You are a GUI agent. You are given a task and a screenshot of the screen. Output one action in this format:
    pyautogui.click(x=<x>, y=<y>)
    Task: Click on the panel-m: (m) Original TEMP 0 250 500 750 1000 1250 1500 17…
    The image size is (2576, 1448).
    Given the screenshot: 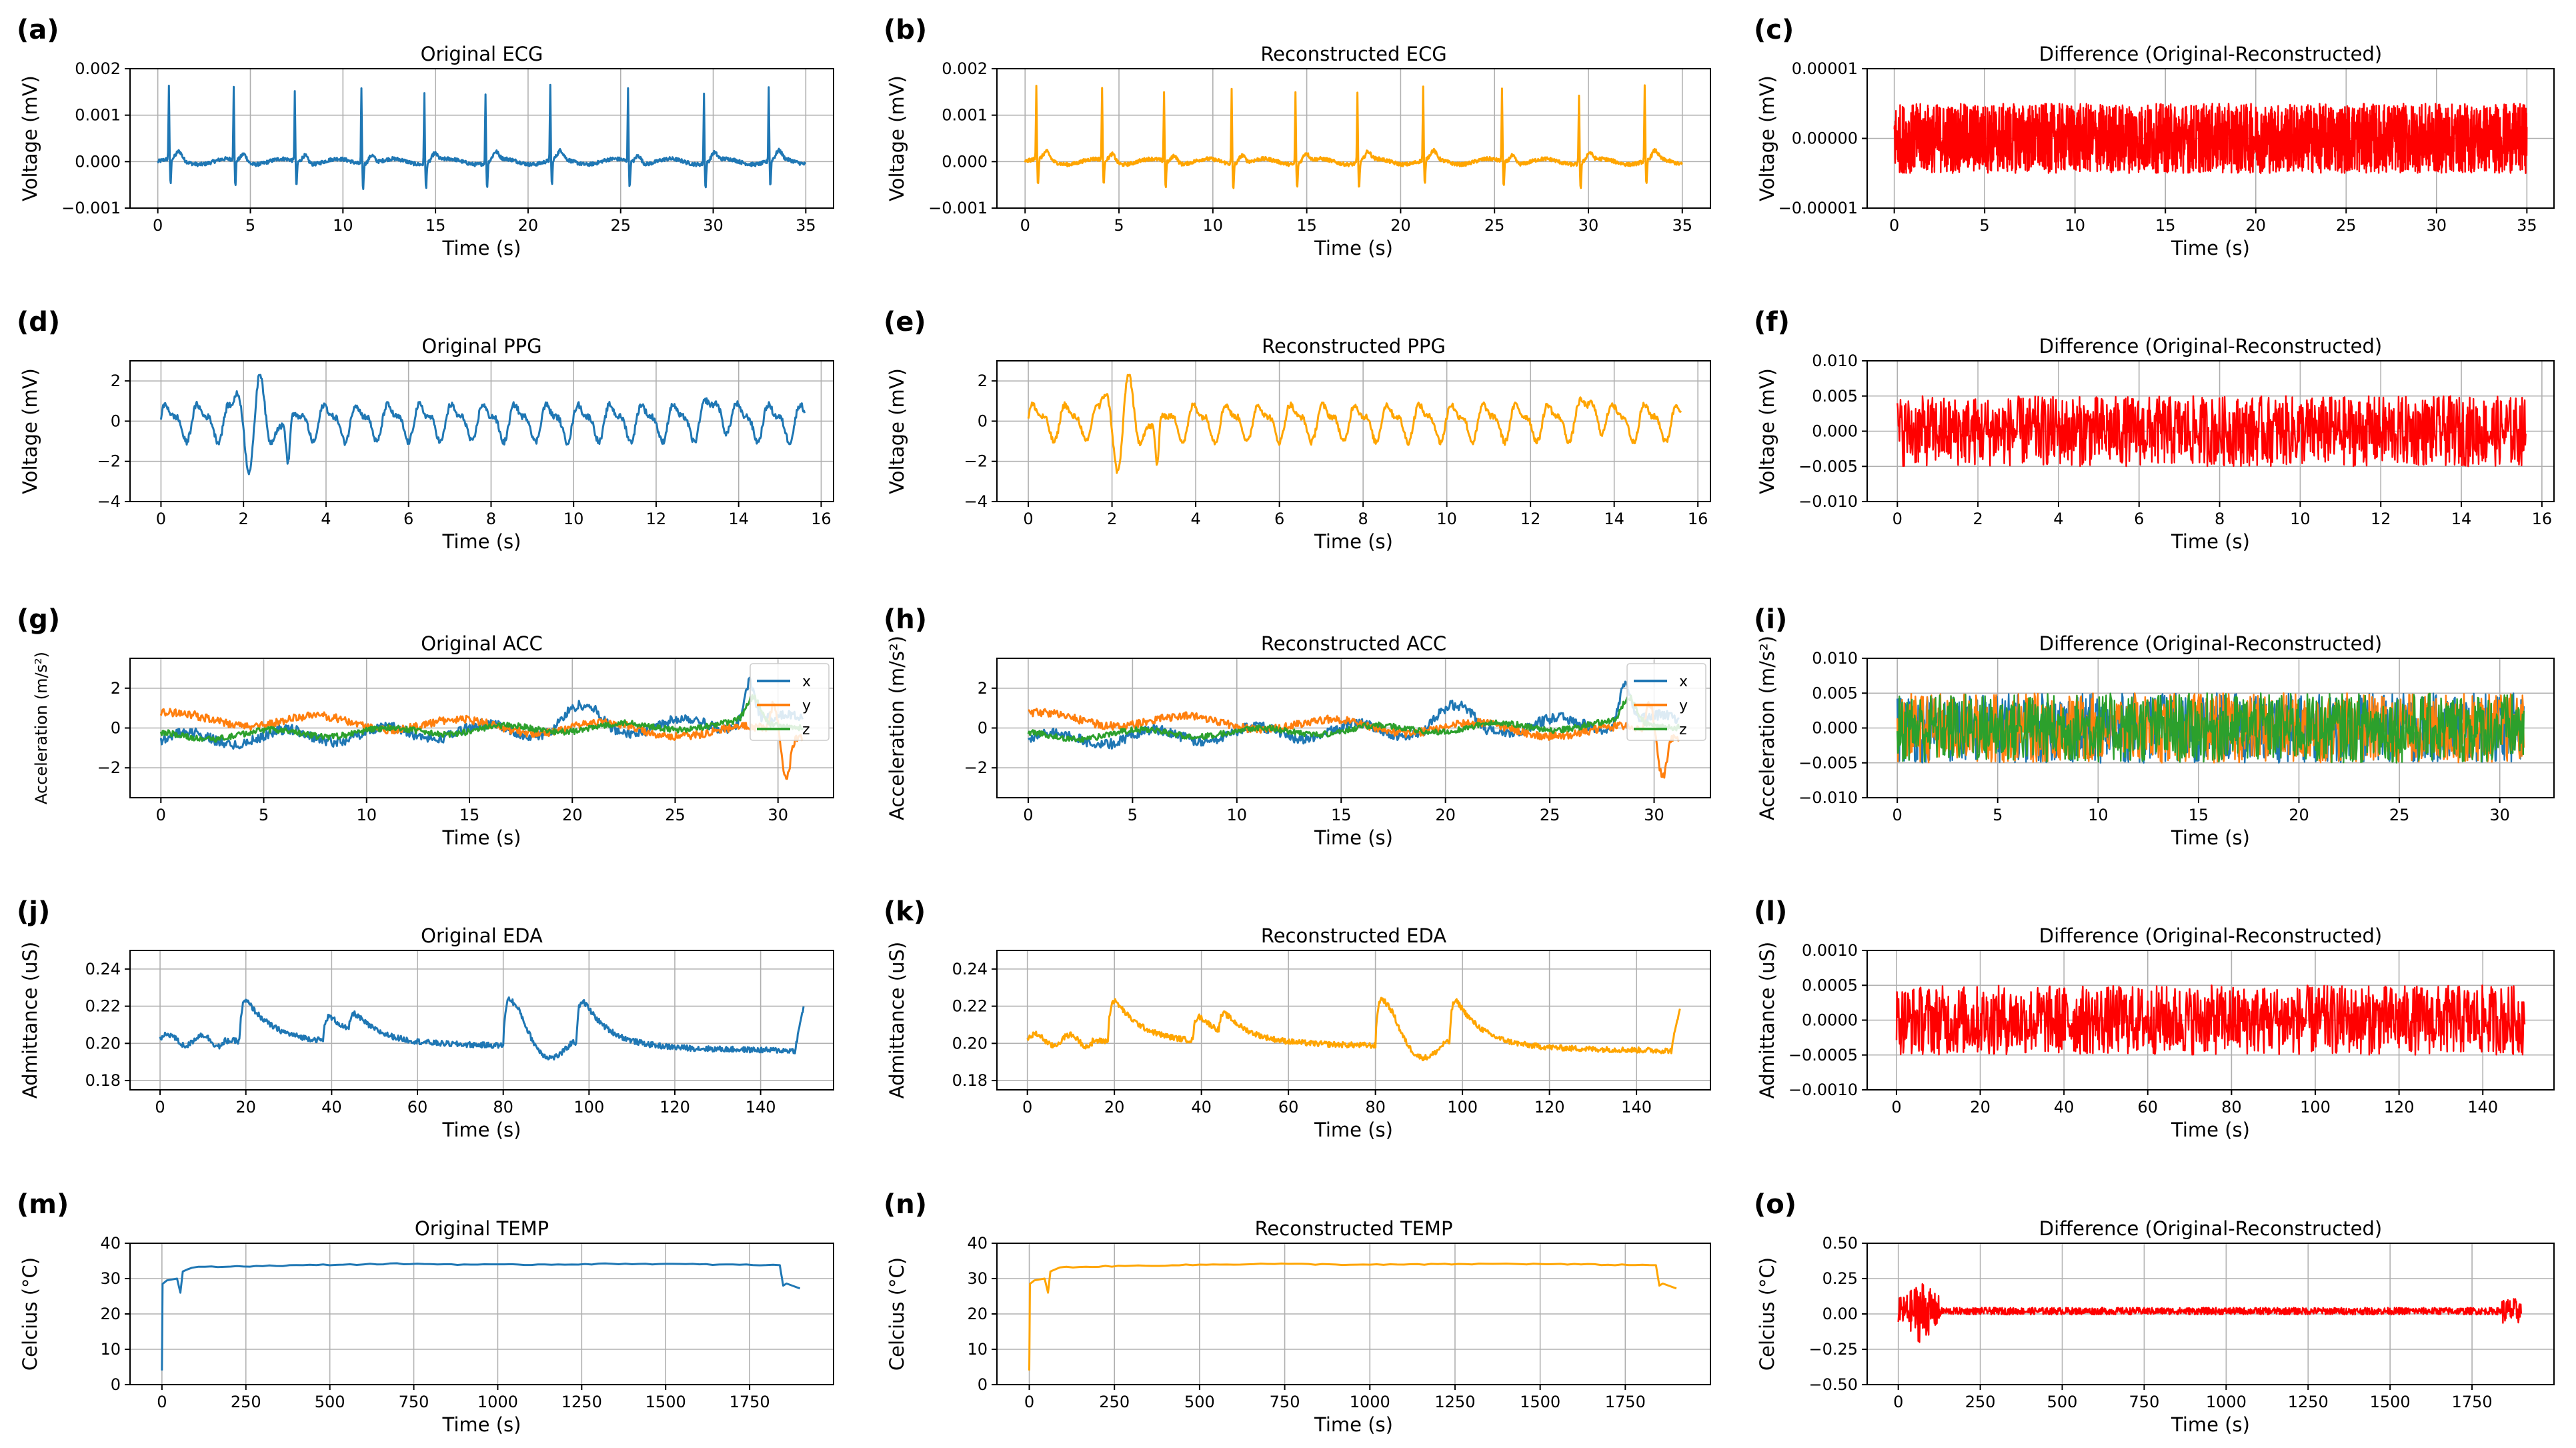 What is the action you would take?
    pyautogui.click(x=425, y=1312)
    